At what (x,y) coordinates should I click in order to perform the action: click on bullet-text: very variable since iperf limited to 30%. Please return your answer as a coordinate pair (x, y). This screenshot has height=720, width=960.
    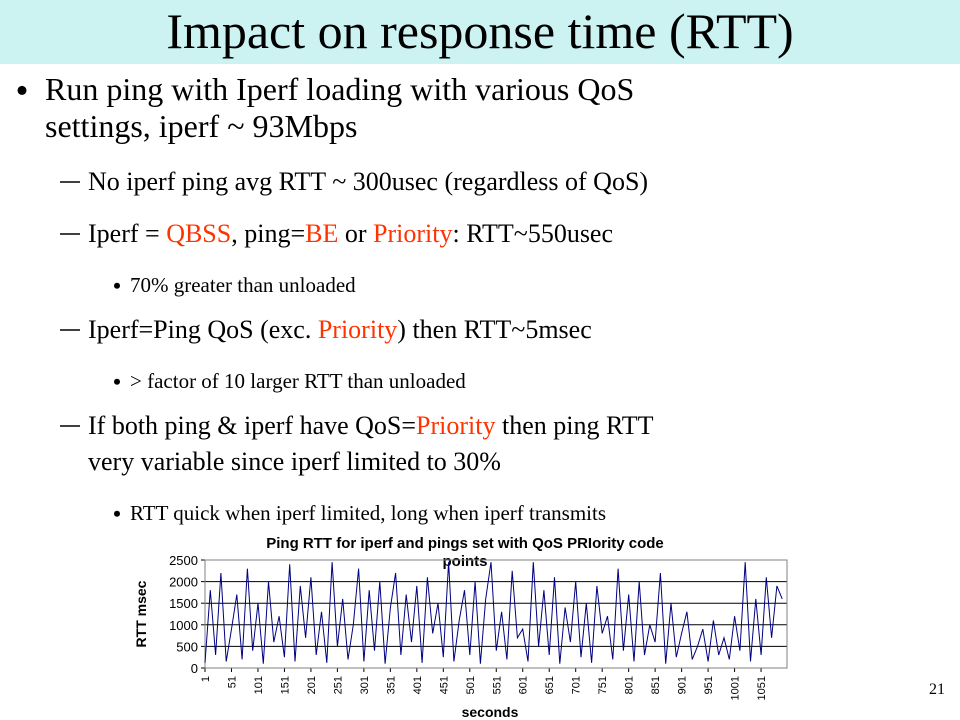
    Looking at the image, I should click on (294, 461).